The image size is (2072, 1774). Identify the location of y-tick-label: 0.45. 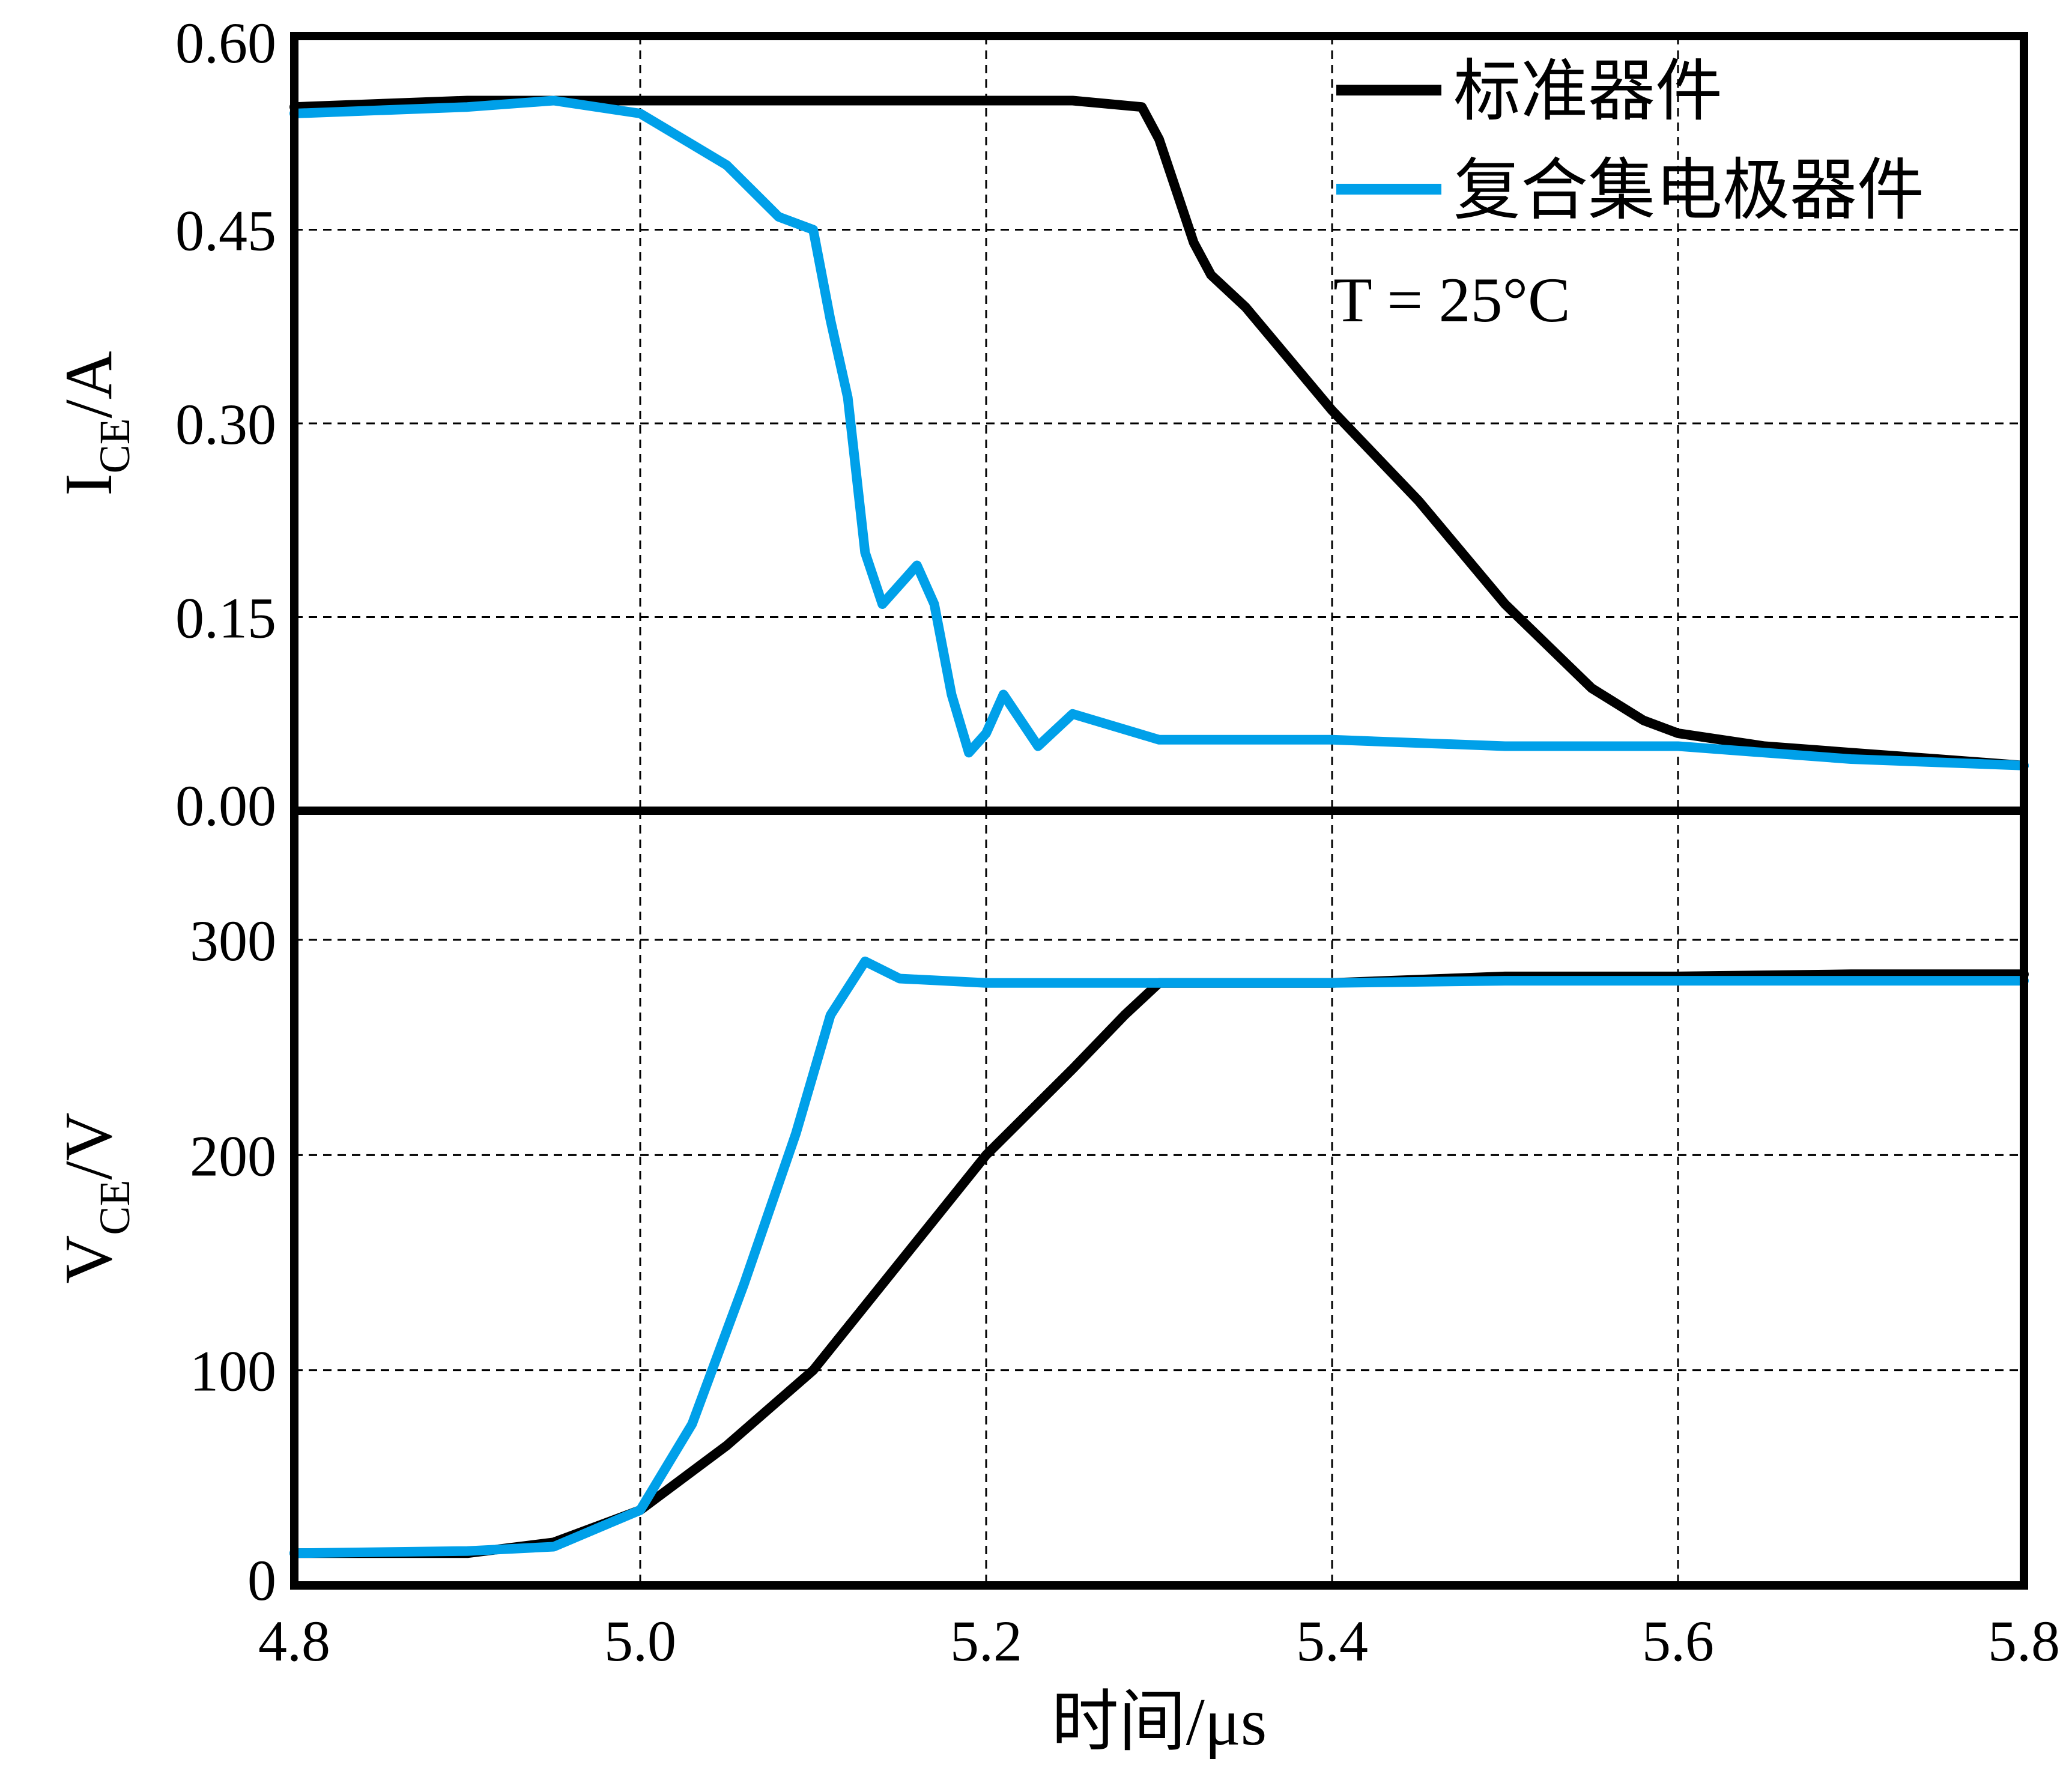
(225, 231).